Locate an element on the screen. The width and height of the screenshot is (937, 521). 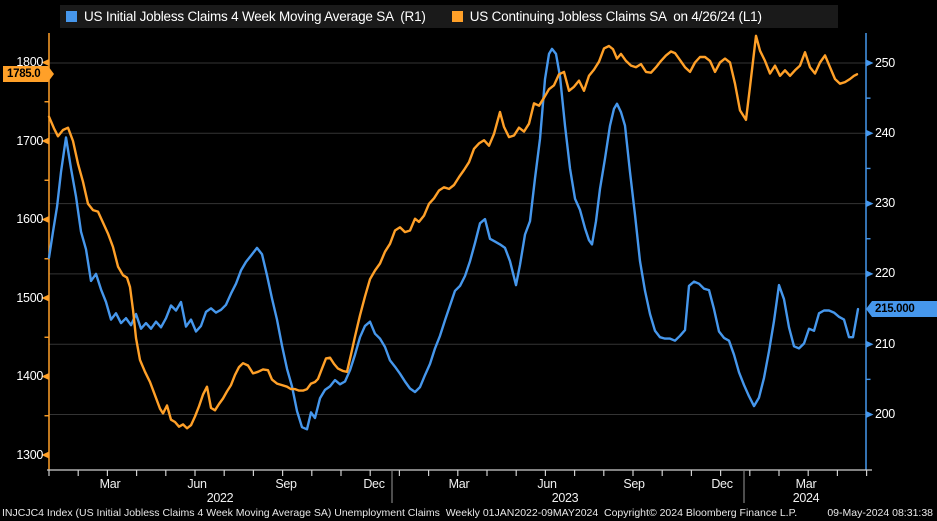
left-axis-last-value-badge: 1785.0 is located at coordinates (28, 74).